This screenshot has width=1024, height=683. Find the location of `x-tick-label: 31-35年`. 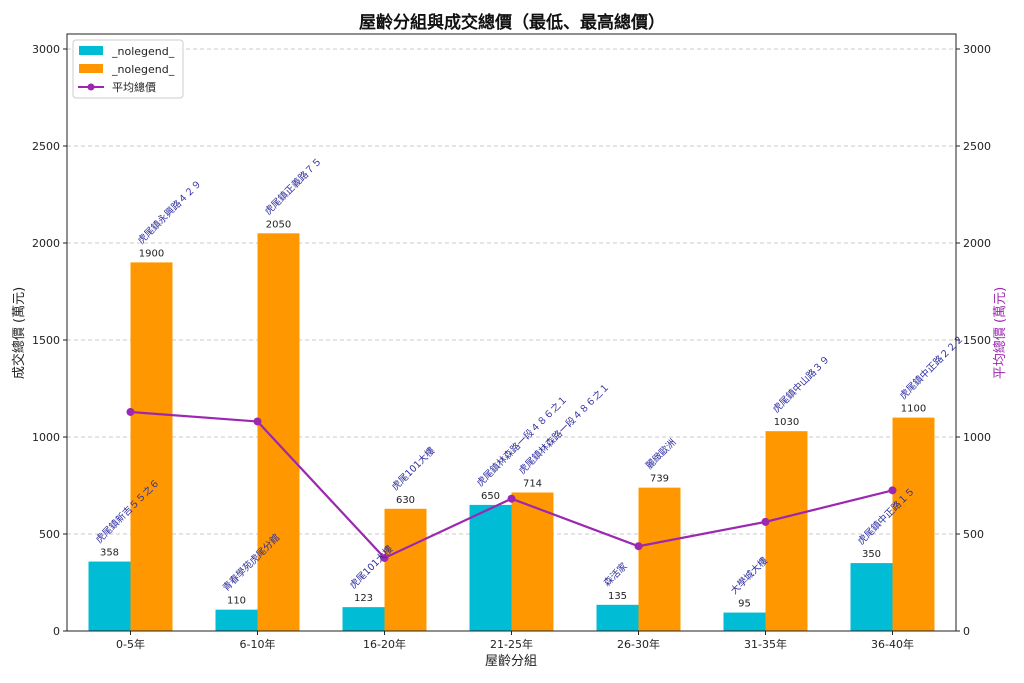

x-tick-label: 31-35年 is located at coordinates (765, 644).